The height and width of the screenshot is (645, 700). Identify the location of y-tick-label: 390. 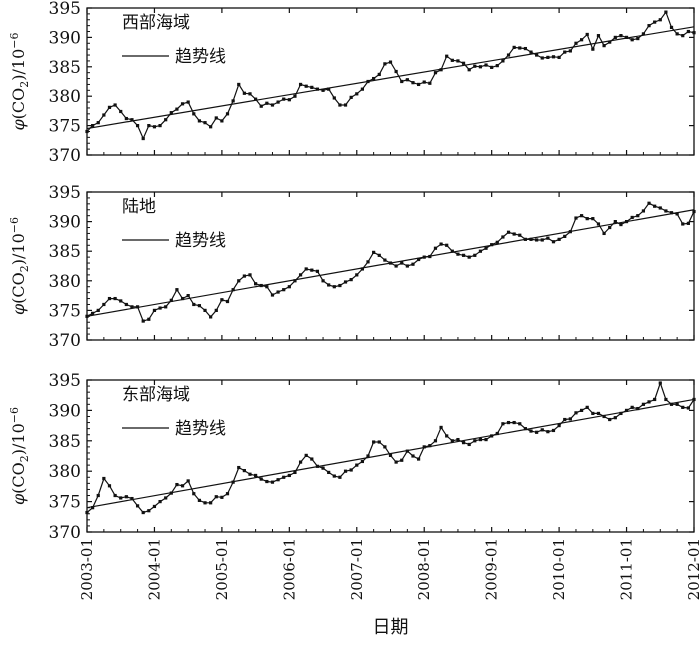
(65, 411).